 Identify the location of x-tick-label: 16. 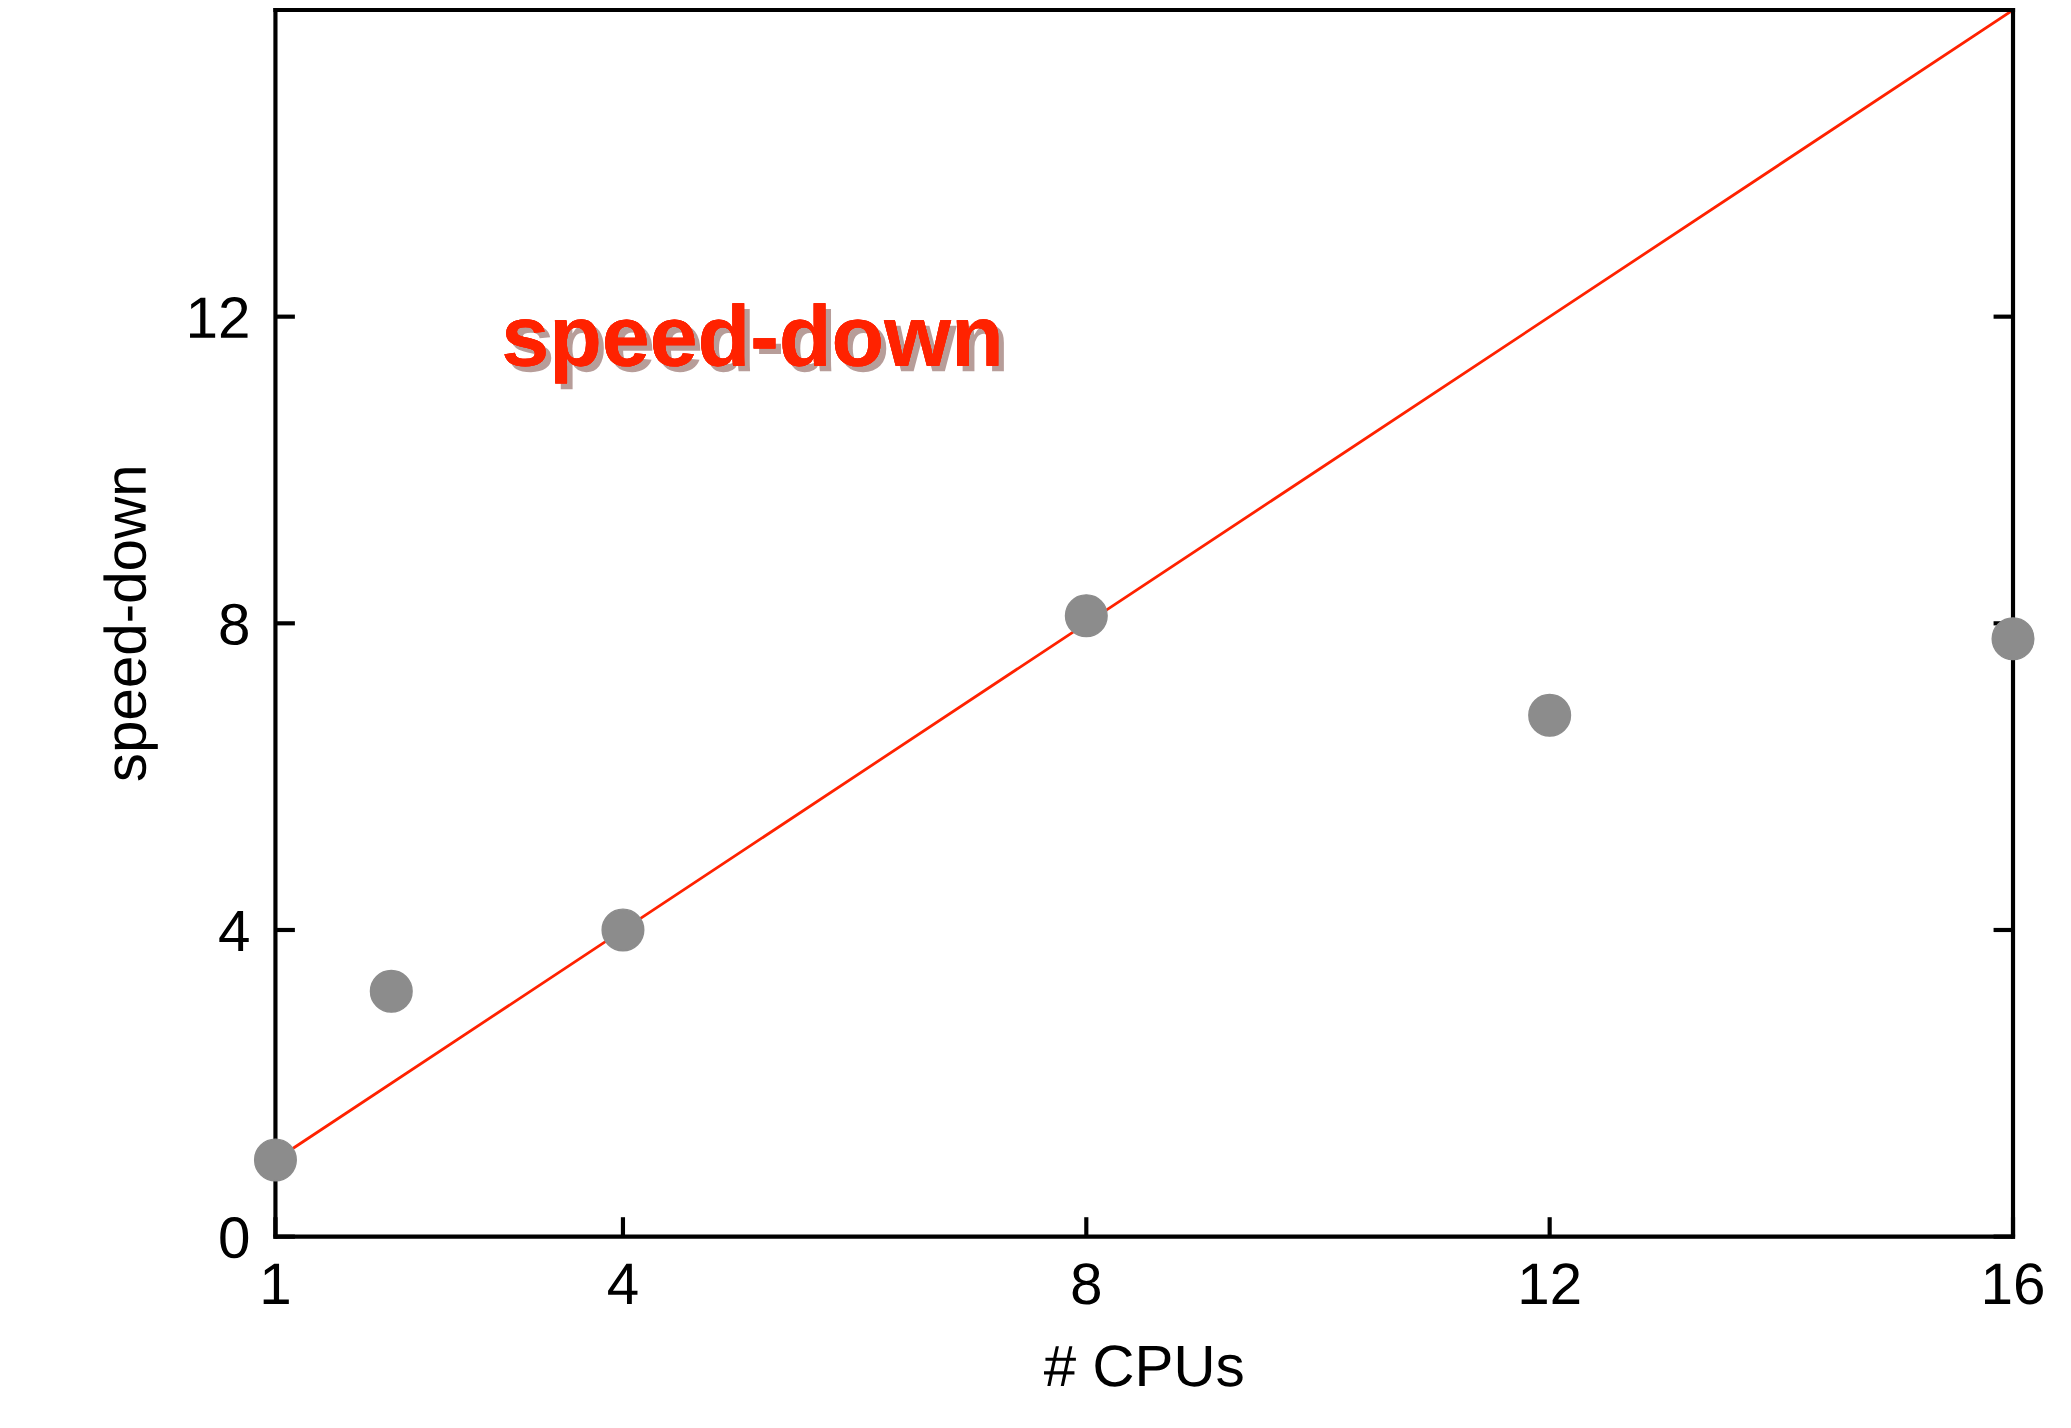
(2014, 1284).